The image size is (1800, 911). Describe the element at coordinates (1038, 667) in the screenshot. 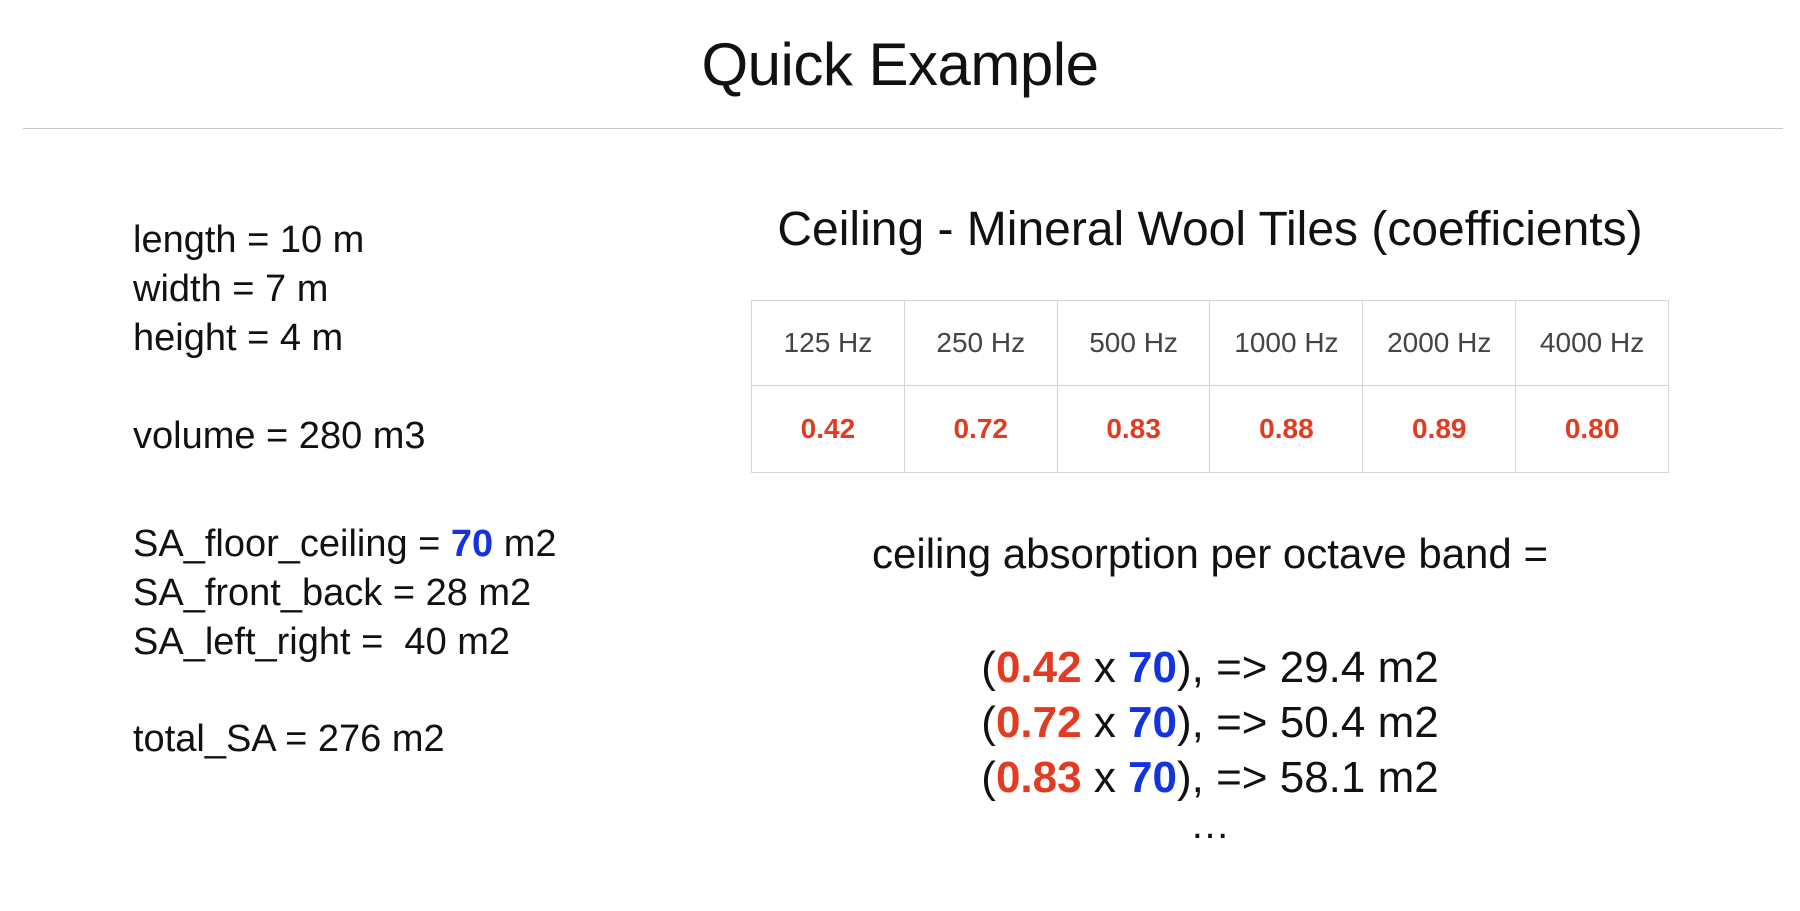

I see `calc-coefficient: 0.42` at that location.